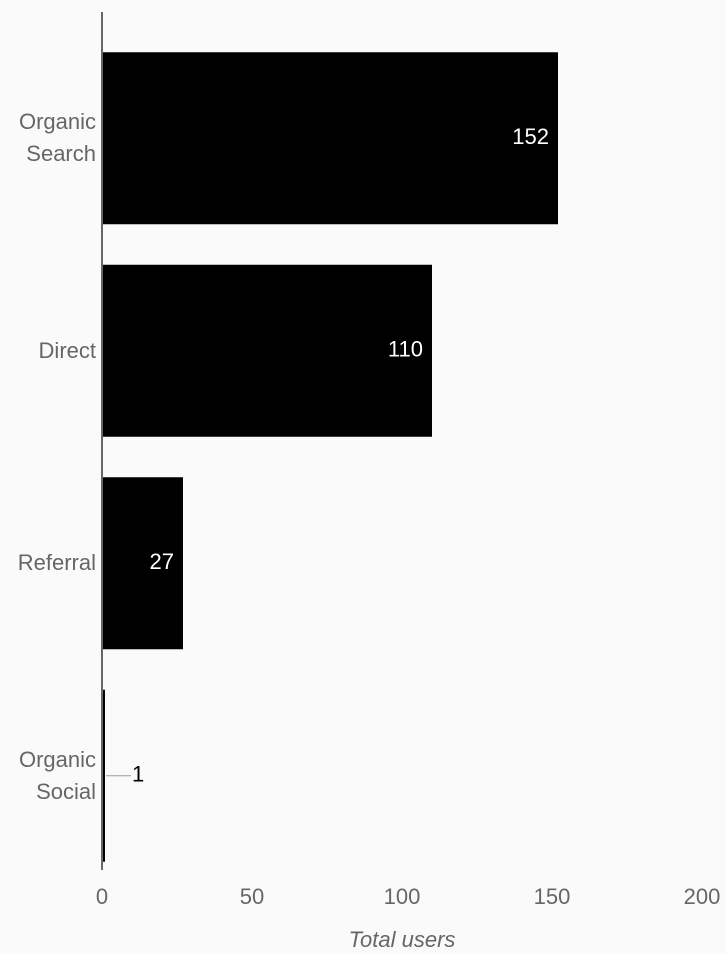 The image size is (726, 954). What do you see at coordinates (67, 350) in the screenshot?
I see `y-tick-label: Direct` at bounding box center [67, 350].